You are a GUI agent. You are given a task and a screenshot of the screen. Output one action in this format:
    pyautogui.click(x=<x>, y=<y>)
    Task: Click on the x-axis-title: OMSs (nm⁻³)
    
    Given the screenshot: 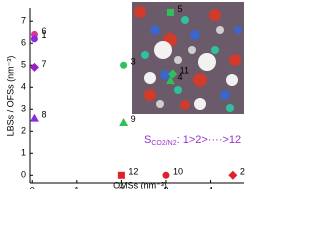 What is the action you would take?
    pyautogui.click(x=140, y=184)
    